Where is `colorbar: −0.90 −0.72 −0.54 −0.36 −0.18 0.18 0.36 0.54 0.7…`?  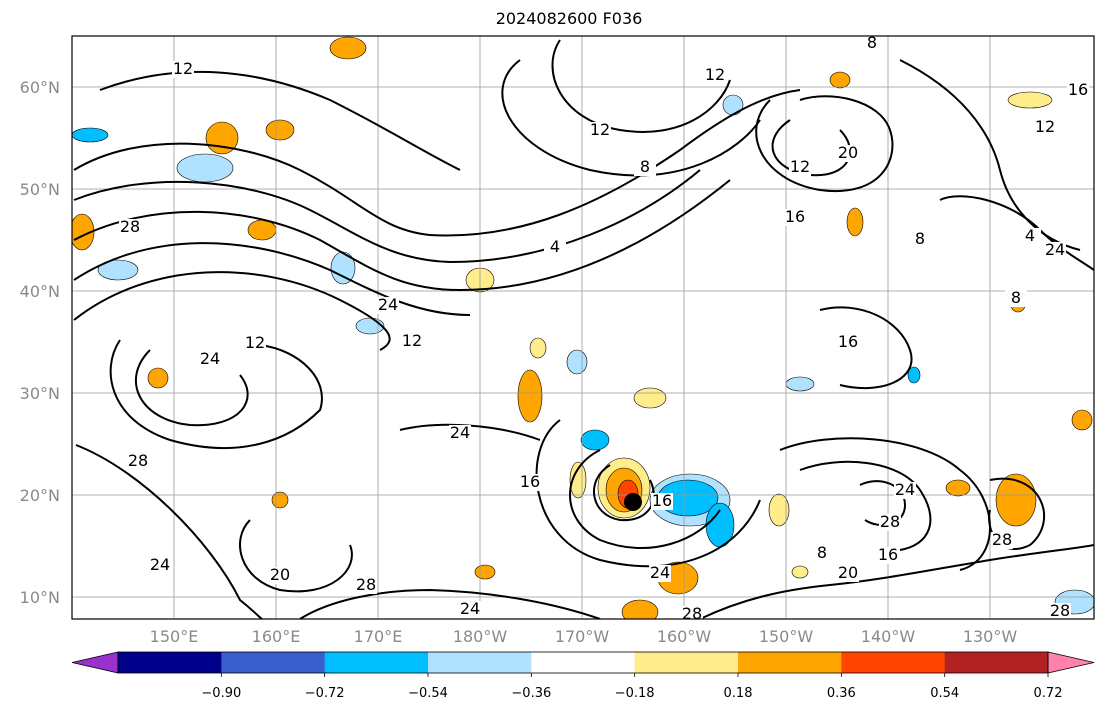 colorbar: −0.90 −0.72 −0.54 −0.36 −0.18 0.18 0.36 0.54 0.7… is located at coordinates (583, 676).